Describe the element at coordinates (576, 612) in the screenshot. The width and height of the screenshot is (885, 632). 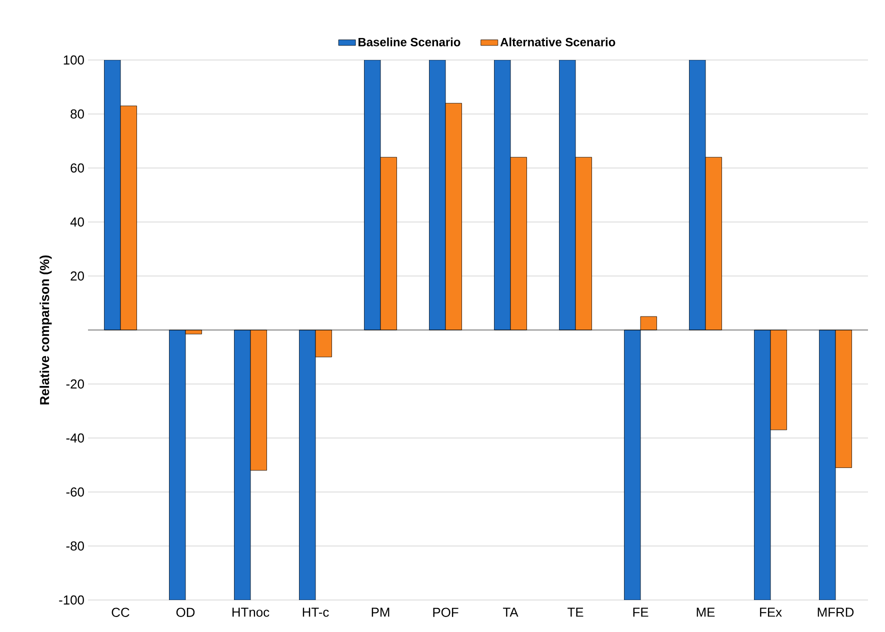
I see `x-tick-label: TE` at that location.